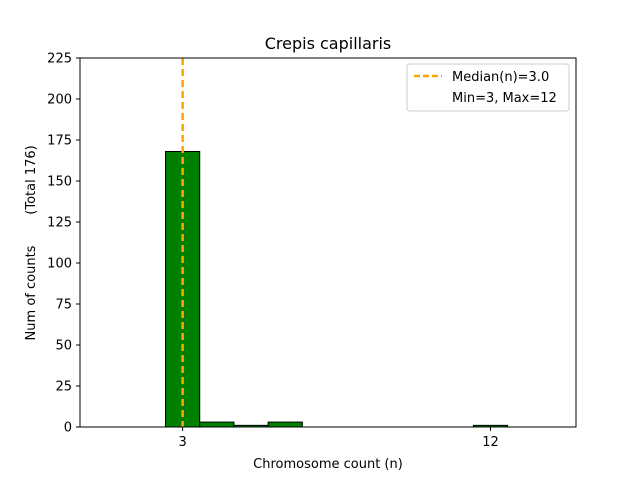  I want to click on y-tick-label-175: 175, so click(59, 141).